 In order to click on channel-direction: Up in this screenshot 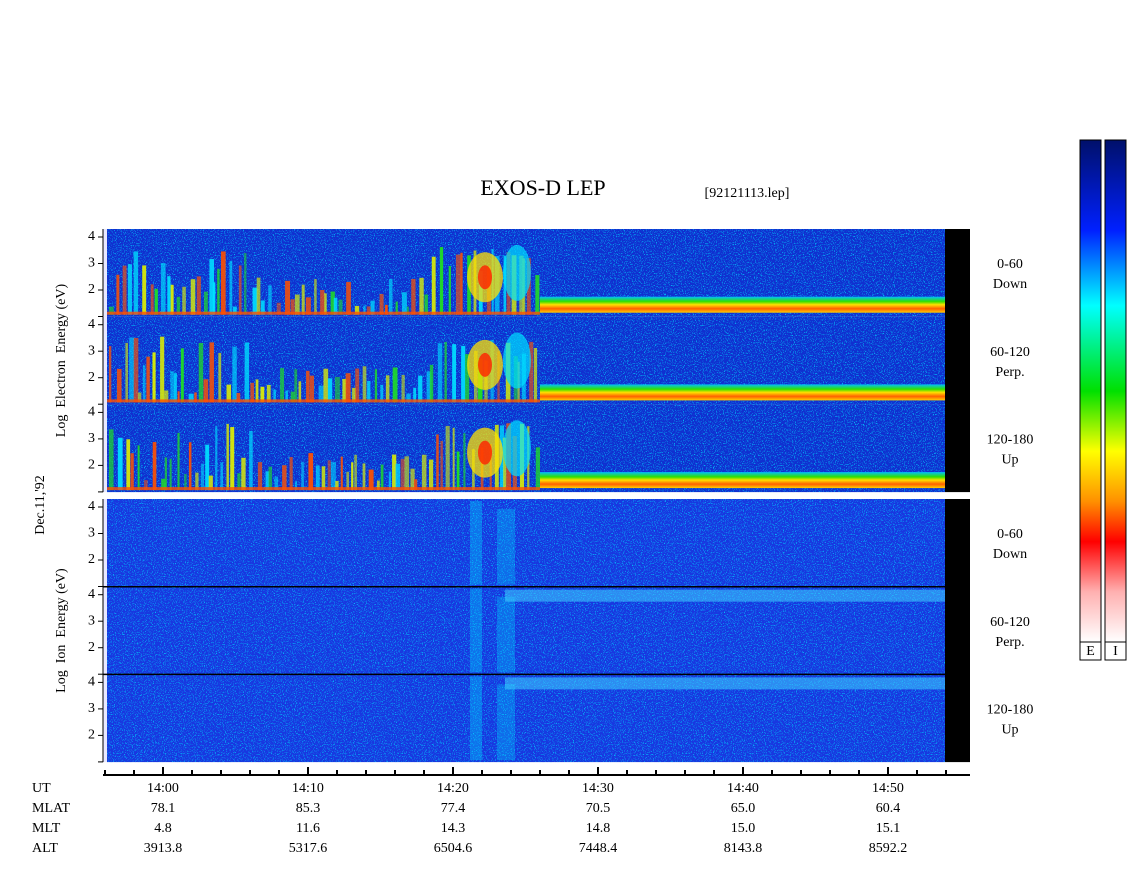, I will do `click(1009, 460)`.